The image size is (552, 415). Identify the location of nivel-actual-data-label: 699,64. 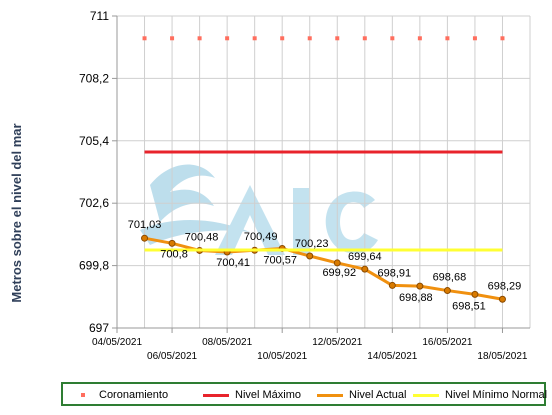
(365, 257).